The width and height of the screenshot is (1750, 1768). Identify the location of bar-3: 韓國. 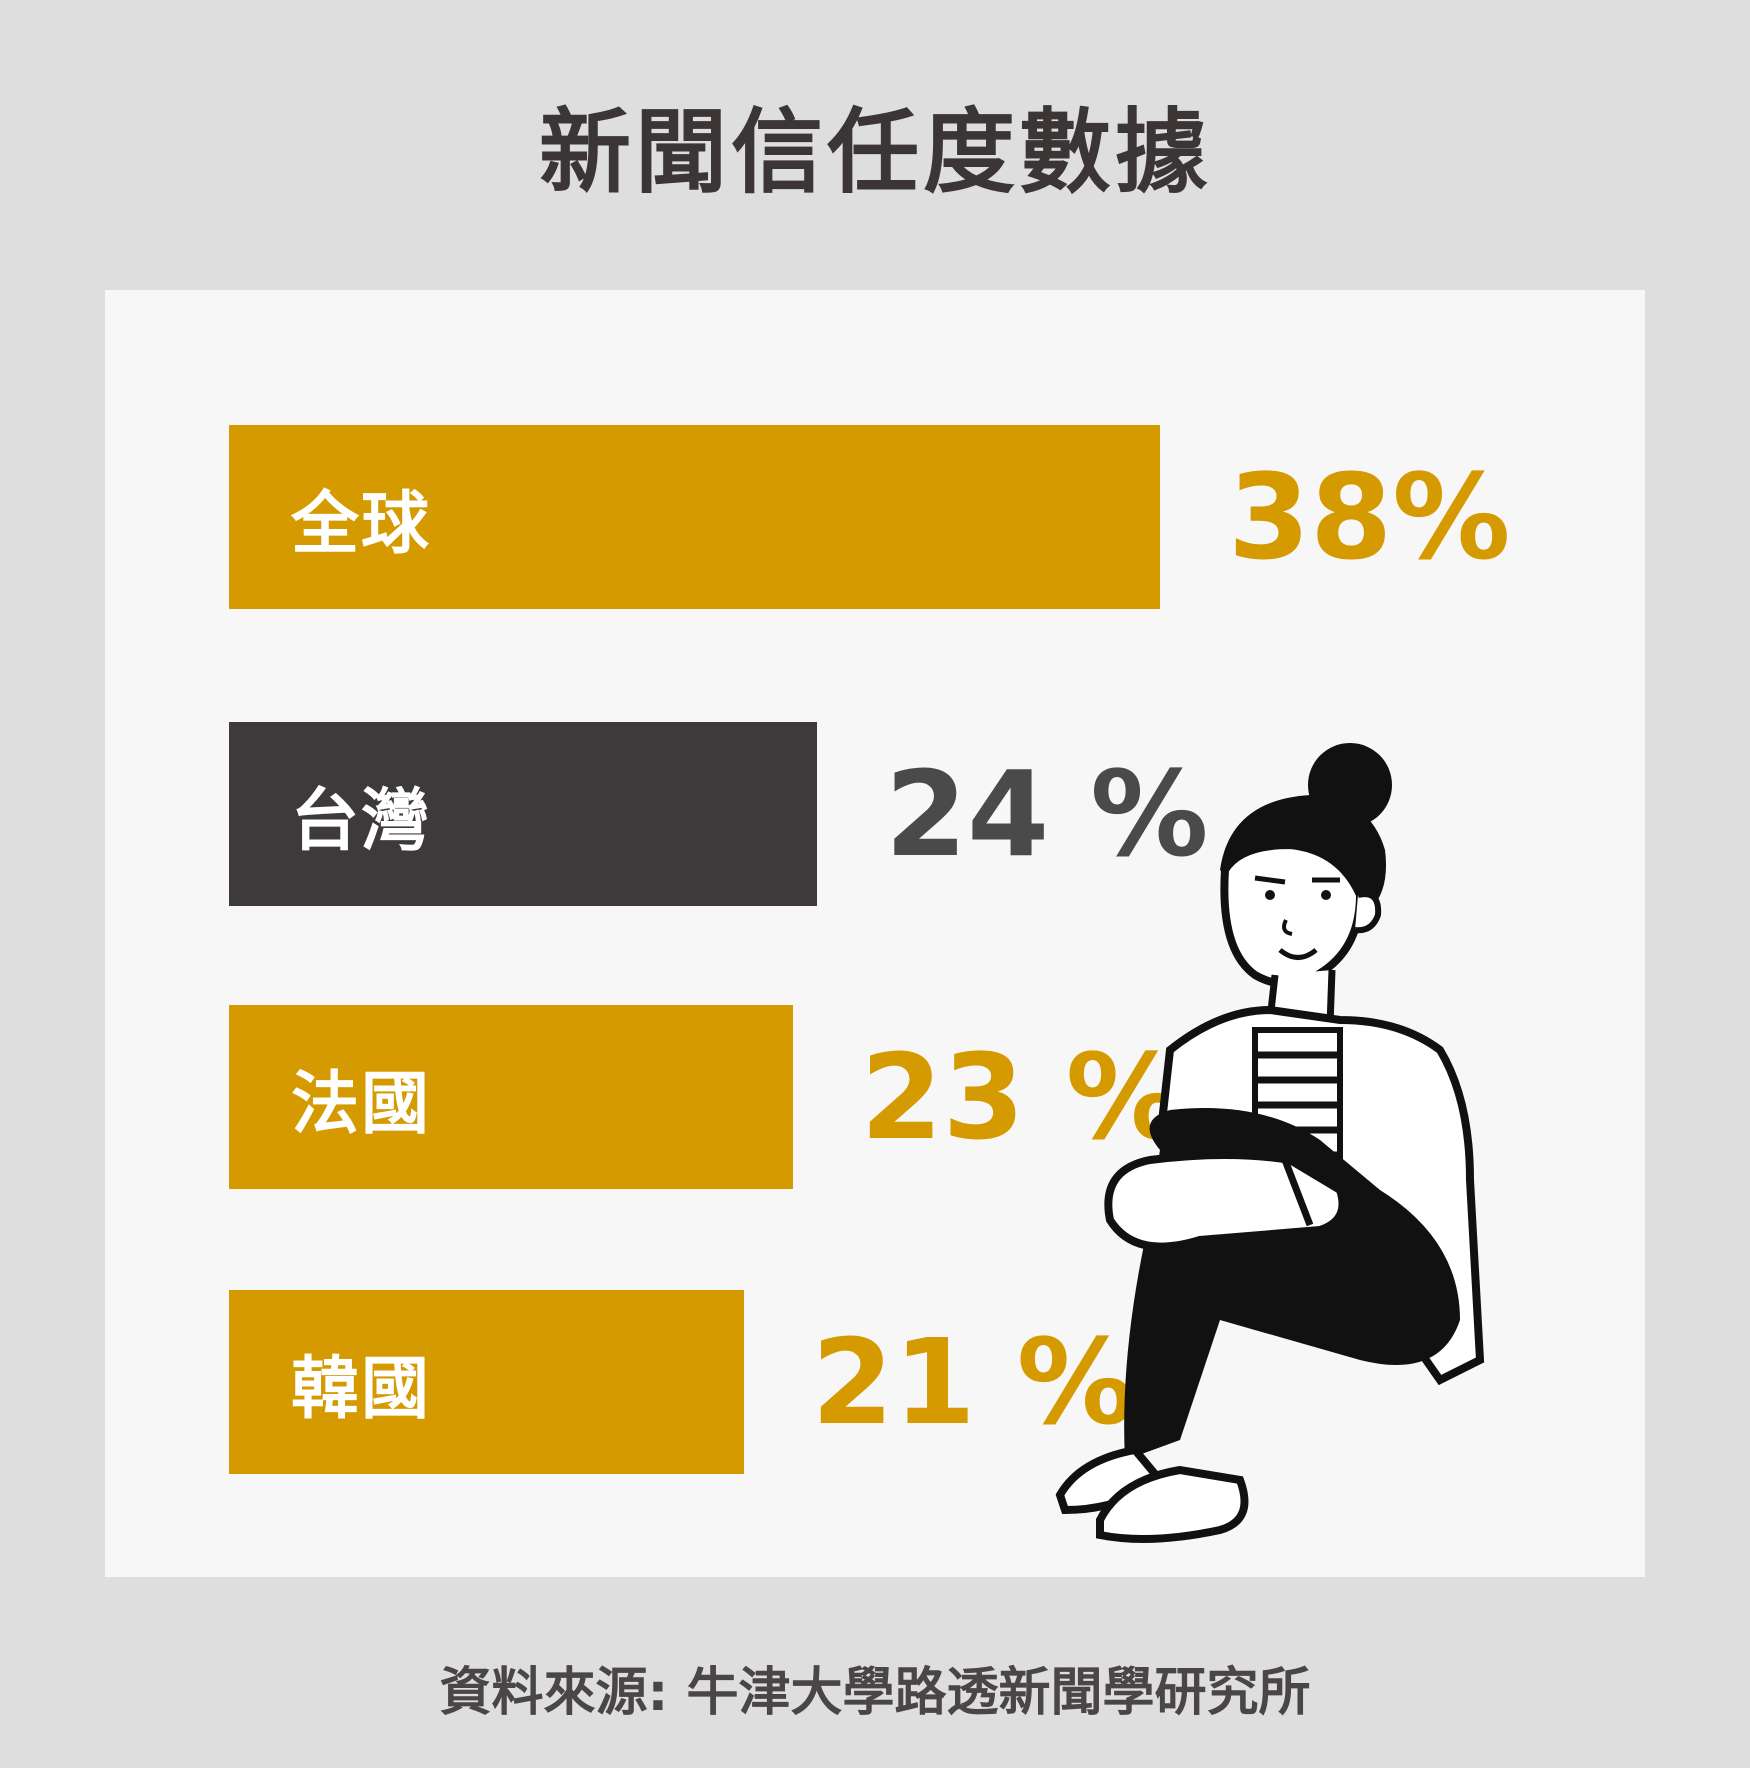
(486, 1382).